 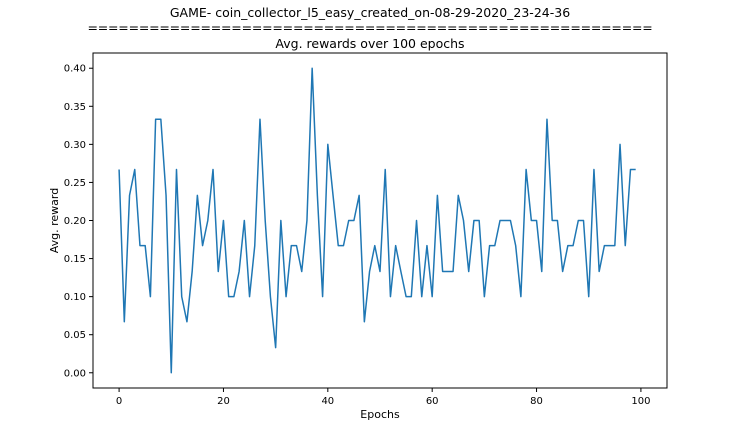 I want to click on x-tick-label: 60, so click(x=432, y=401).